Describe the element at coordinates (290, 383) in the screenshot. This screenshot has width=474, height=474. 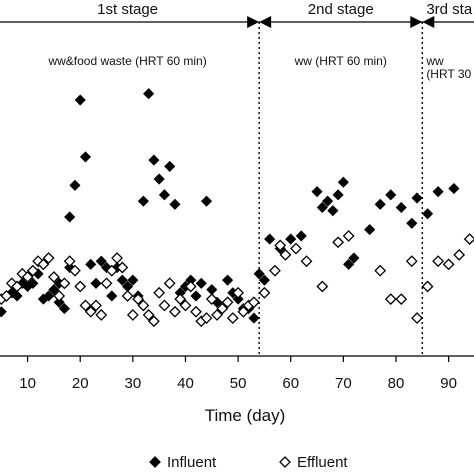
I see `x-tick-label-60: 60` at that location.